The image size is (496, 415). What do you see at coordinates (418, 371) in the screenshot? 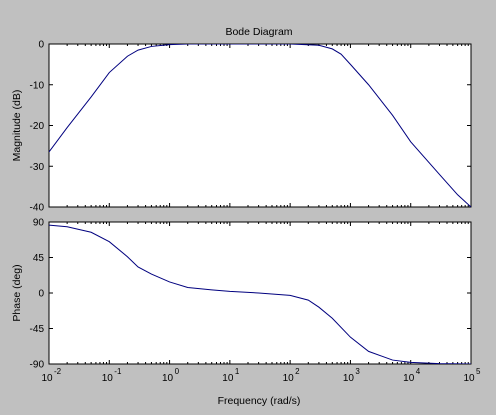
I see `x-tick-exponent: 4` at bounding box center [418, 371].